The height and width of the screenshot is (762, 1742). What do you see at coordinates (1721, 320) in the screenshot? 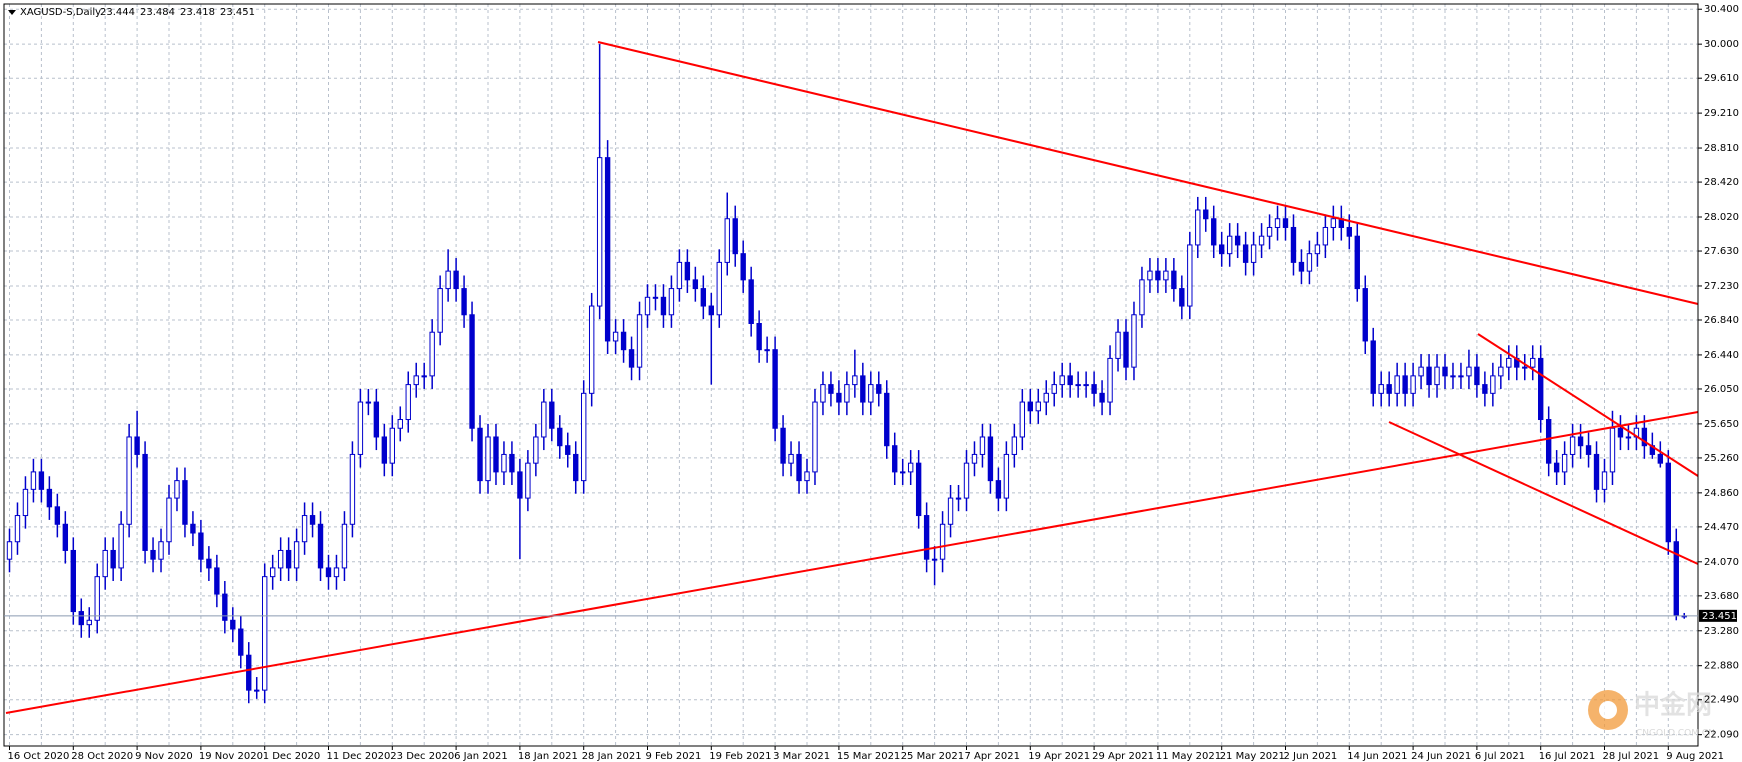
I see `y-tick-label: 26.840` at bounding box center [1721, 320].